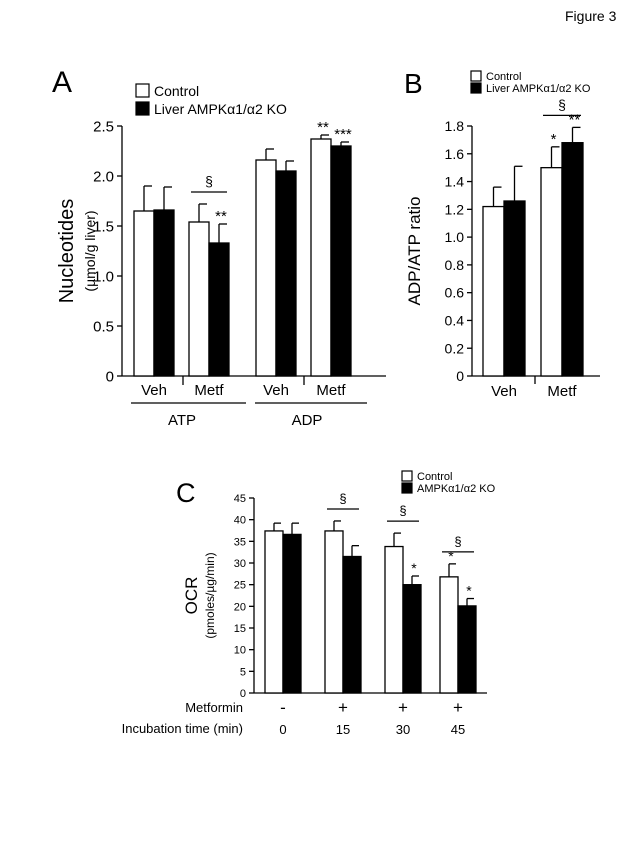 The width and height of the screenshot is (637, 850). I want to click on y-axis-unit: (µmol/g liver), so click(90, 250).